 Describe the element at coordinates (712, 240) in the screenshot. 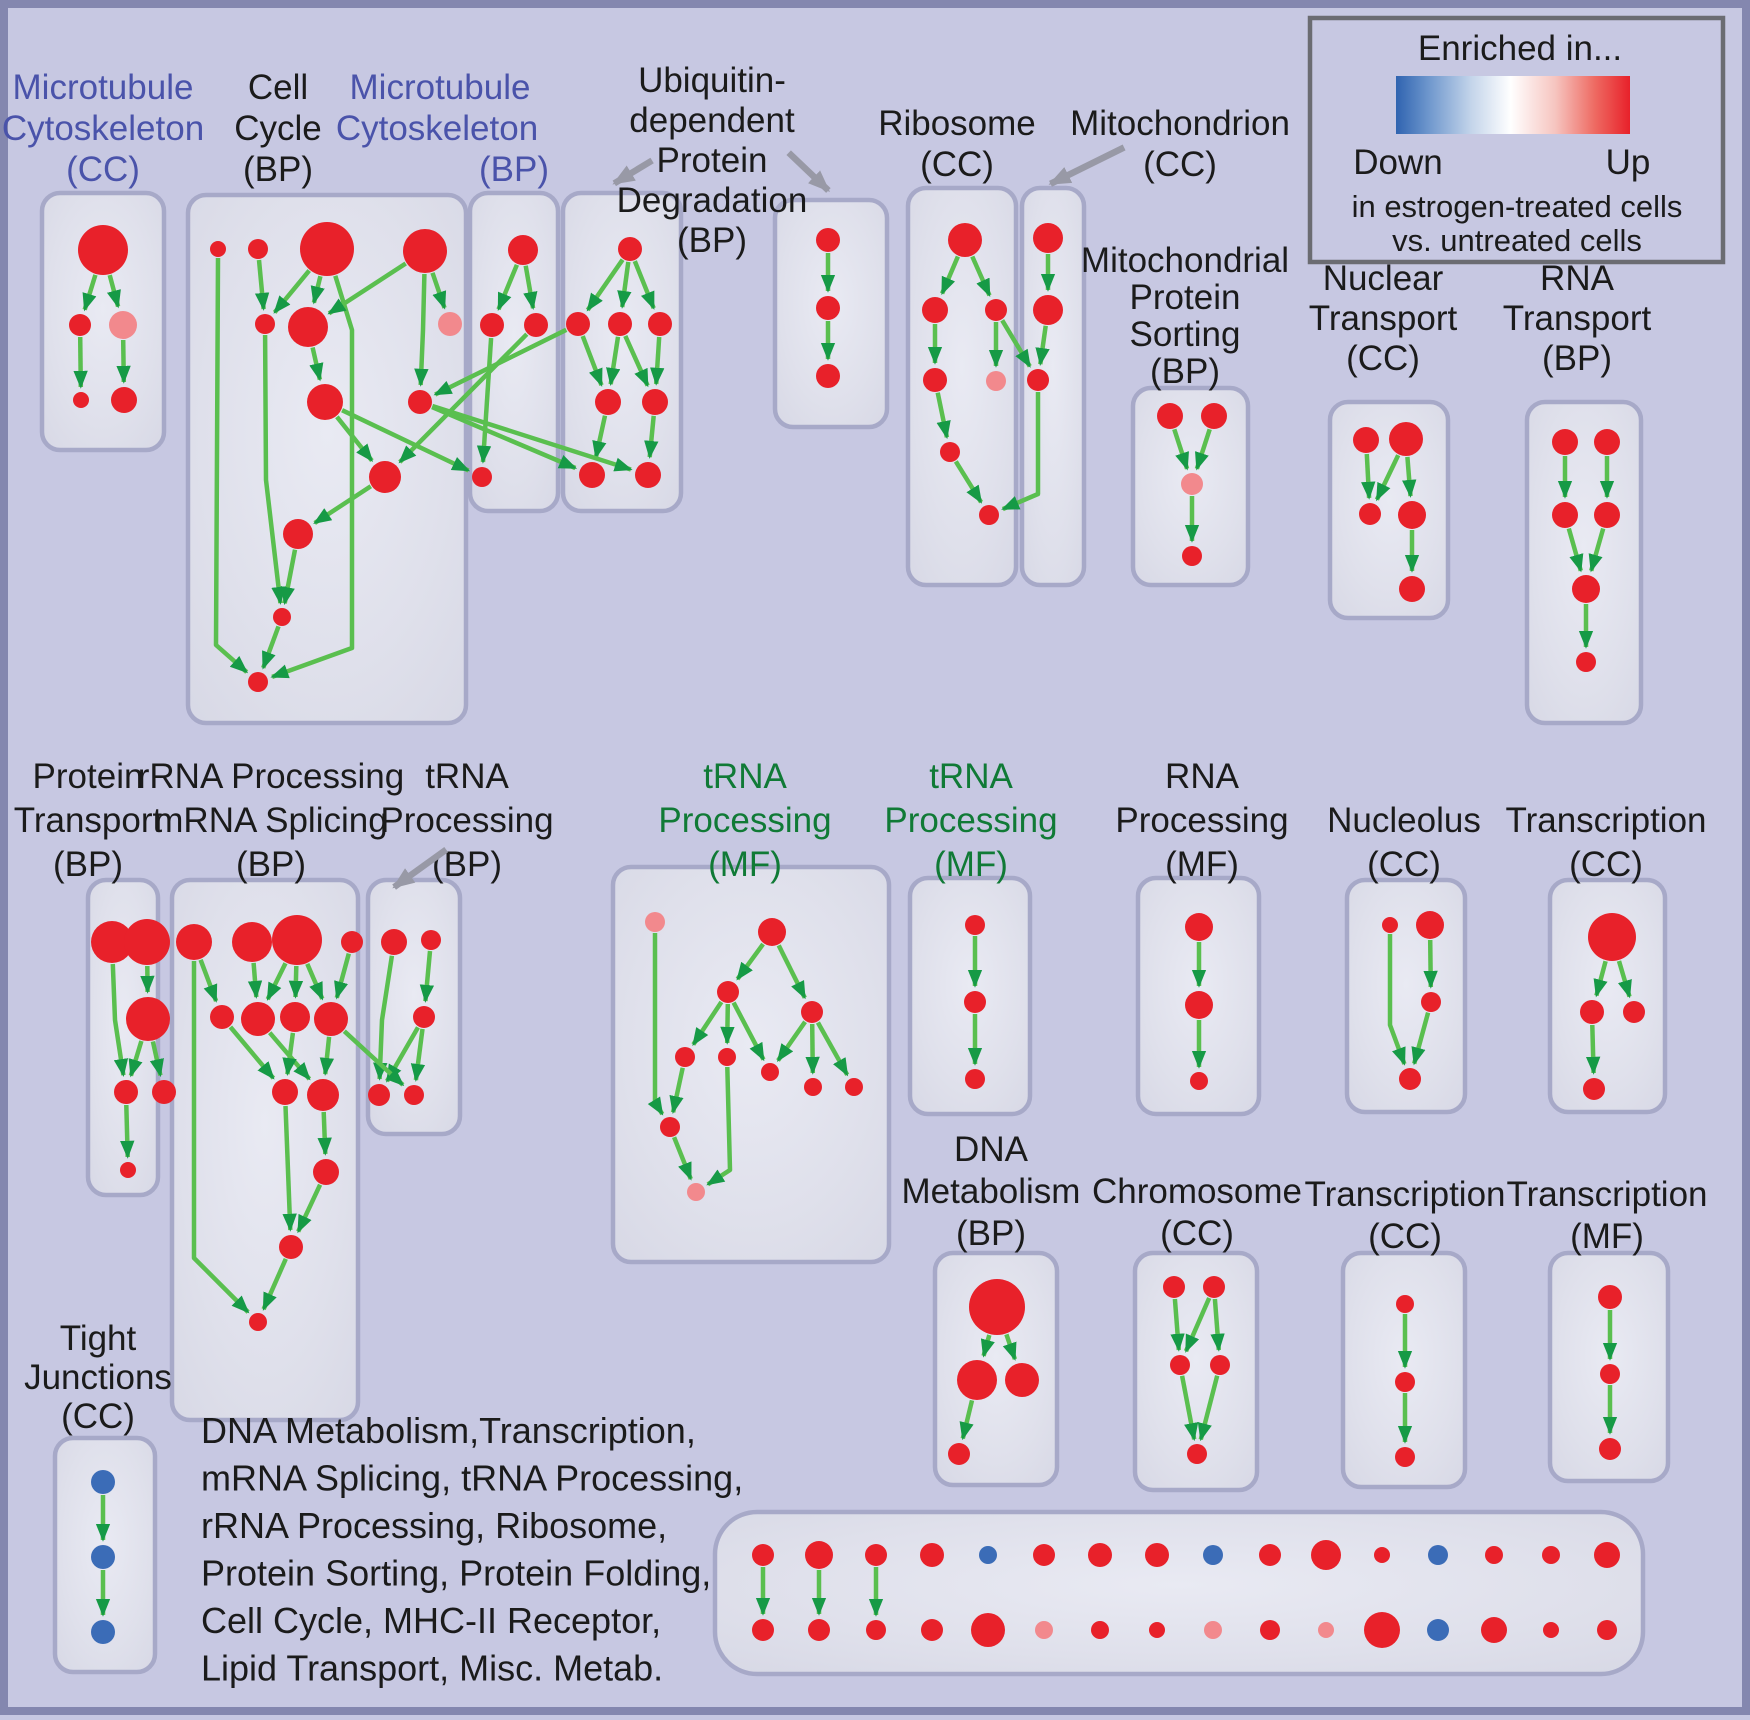

I see `cluster-label-ubiquitin-degradation: (BP)` at that location.